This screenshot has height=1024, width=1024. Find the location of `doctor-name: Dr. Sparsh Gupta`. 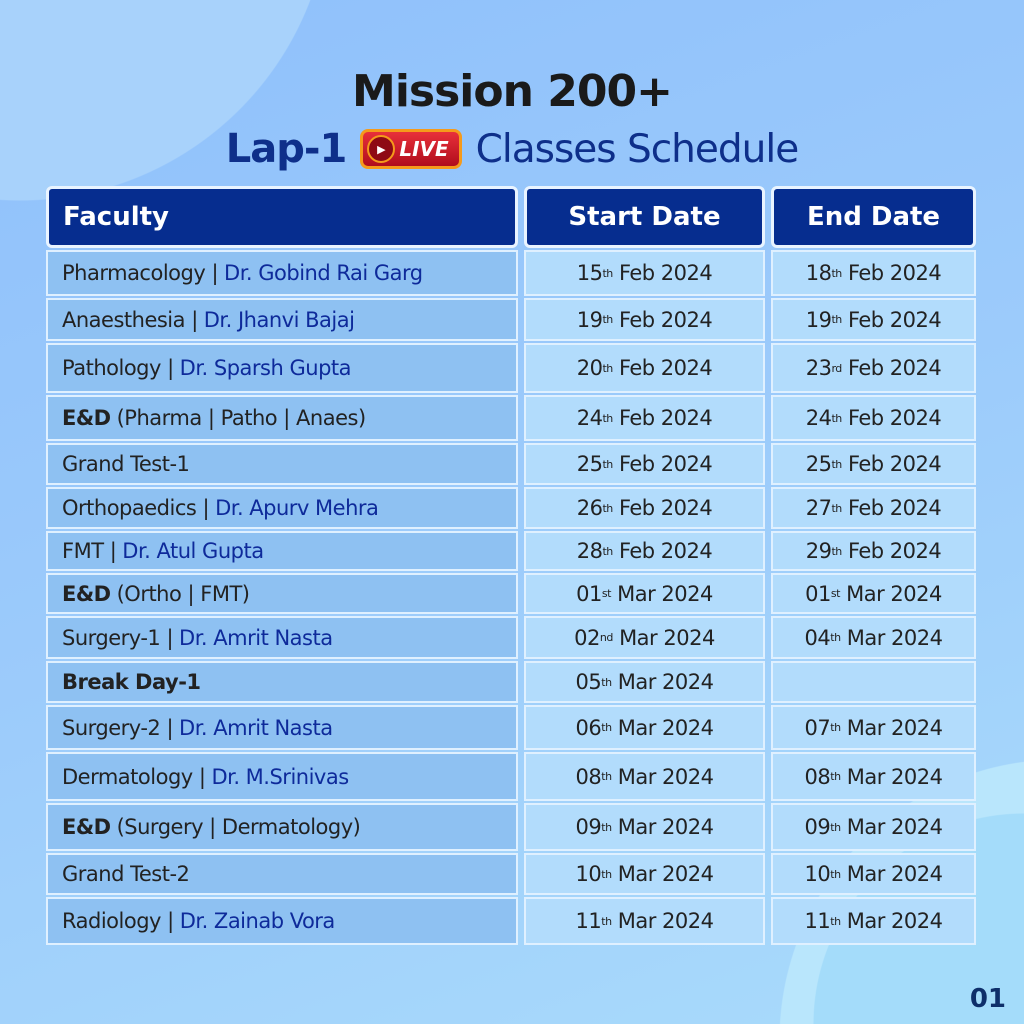

doctor-name: Dr. Sparsh Gupta is located at coordinates (265, 368).